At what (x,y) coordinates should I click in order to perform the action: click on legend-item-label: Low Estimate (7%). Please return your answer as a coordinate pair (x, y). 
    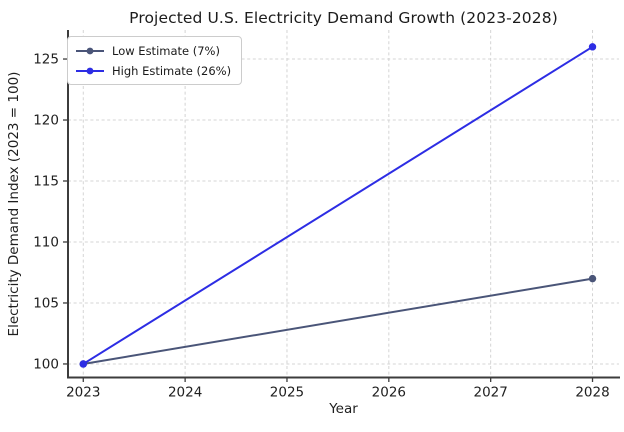
    Looking at the image, I should click on (166, 50).